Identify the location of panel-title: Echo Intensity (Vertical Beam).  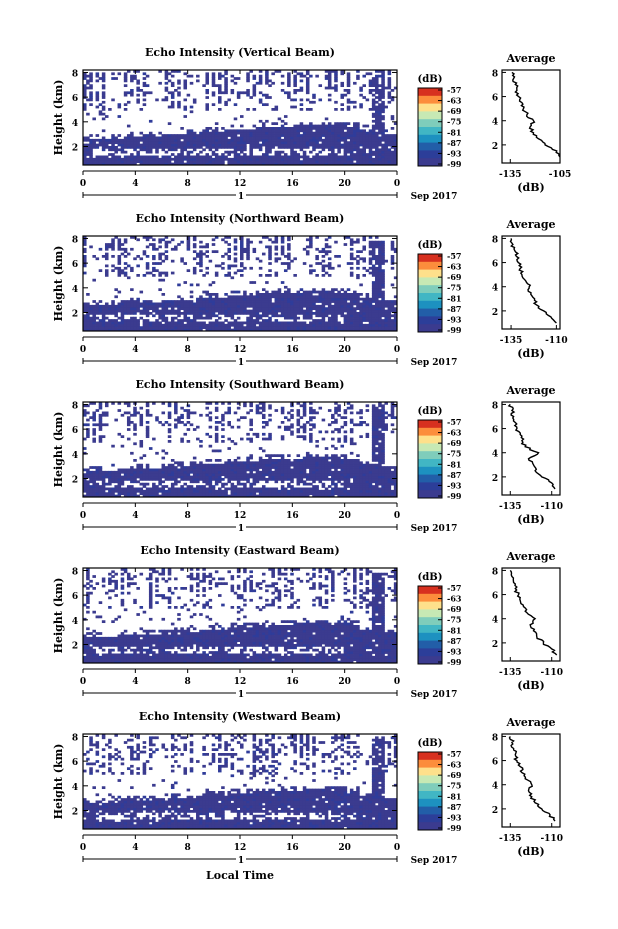
(240, 52).